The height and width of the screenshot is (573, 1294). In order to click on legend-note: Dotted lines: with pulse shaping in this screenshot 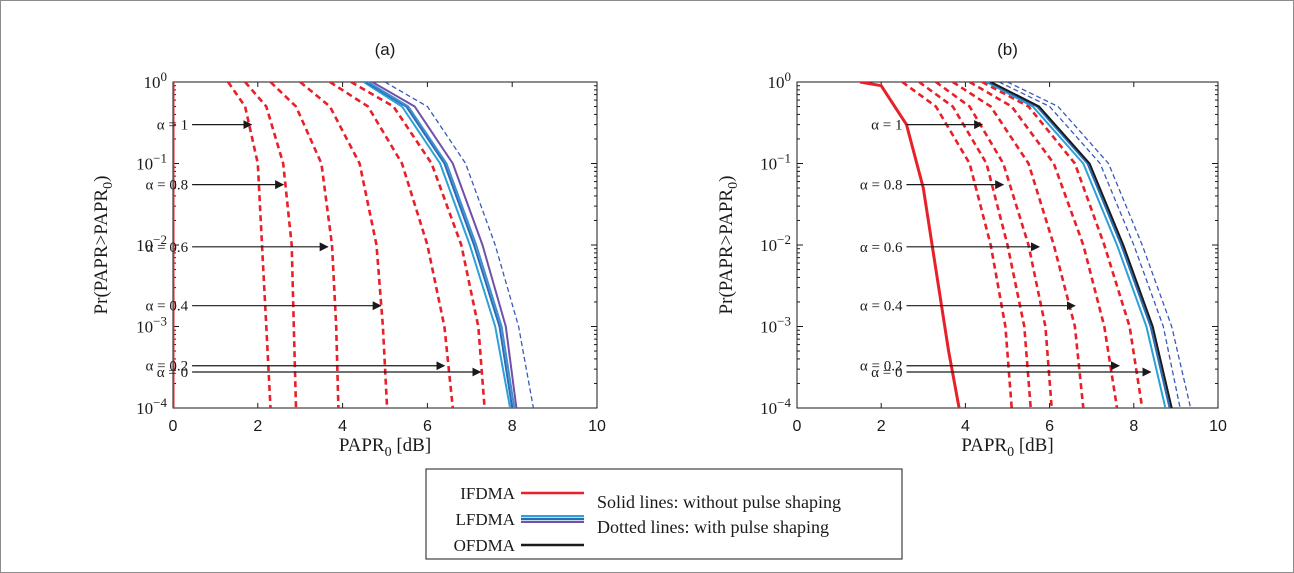, I will do `click(713, 527)`.